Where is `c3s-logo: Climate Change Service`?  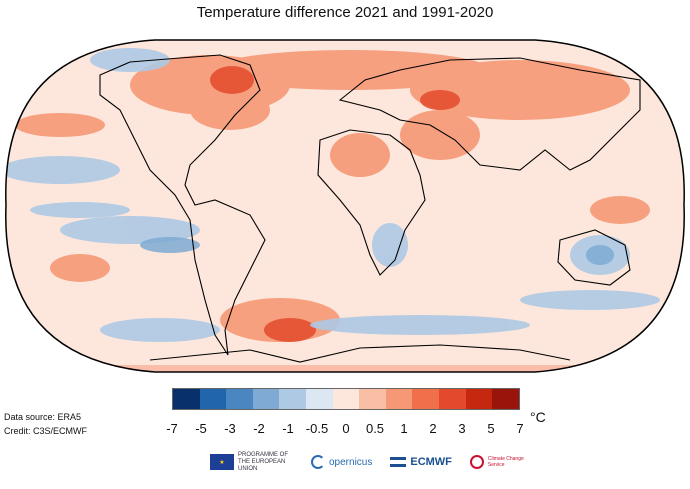
c3s-logo: Climate Change Service is located at coordinates (496, 462).